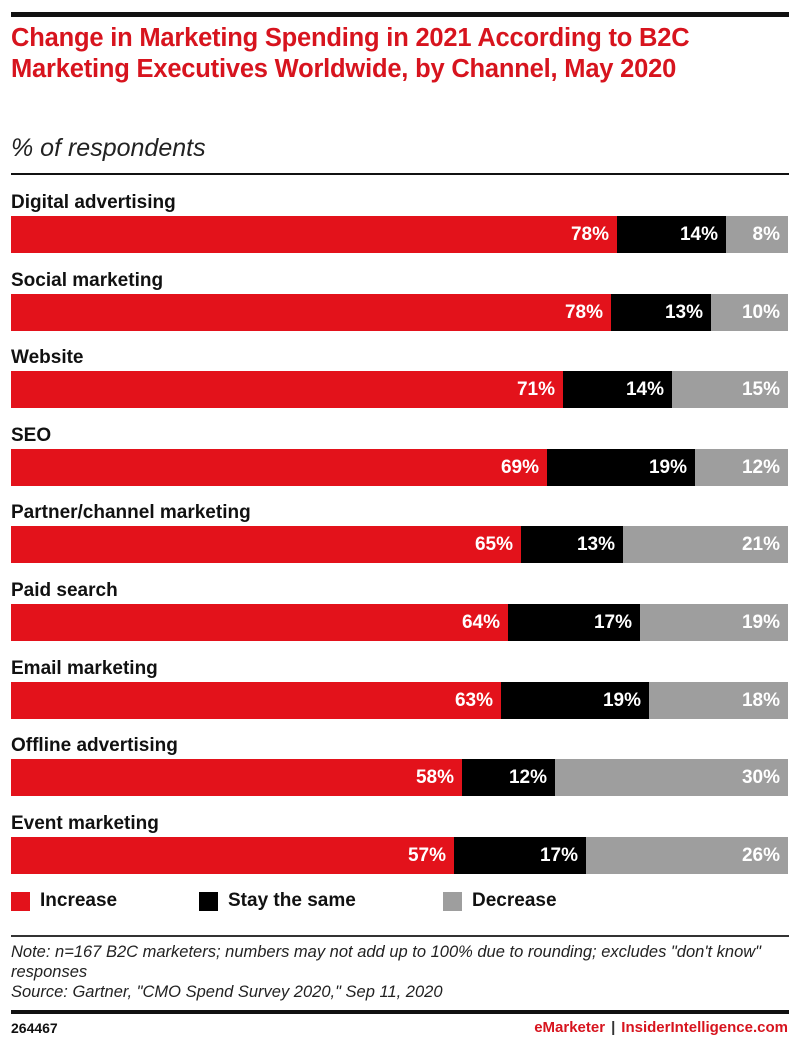 The height and width of the screenshot is (1049, 800). Describe the element at coordinates (760, 467) in the screenshot. I see `data-label-decrease-seo: 12%` at that location.